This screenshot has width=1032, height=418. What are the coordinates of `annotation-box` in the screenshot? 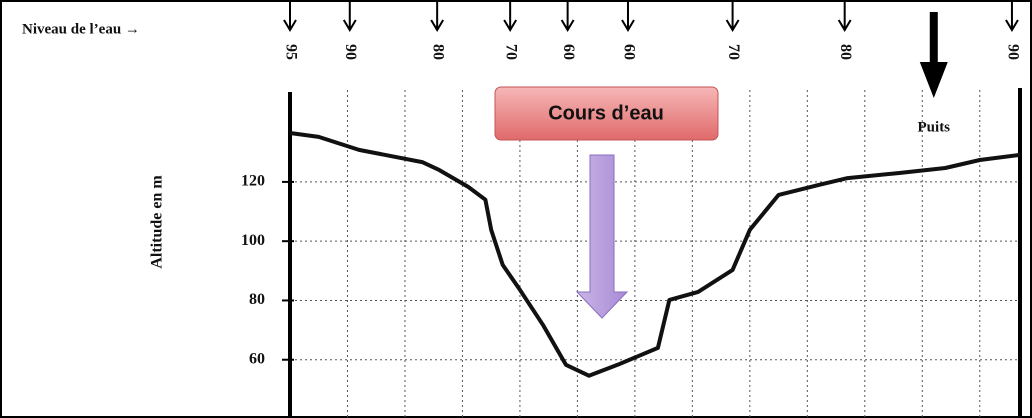 It's located at (606, 113).